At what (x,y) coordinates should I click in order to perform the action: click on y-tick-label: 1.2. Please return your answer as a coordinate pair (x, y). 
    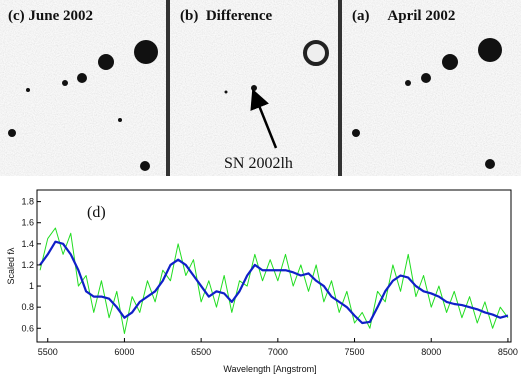
    Looking at the image, I should click on (27, 265).